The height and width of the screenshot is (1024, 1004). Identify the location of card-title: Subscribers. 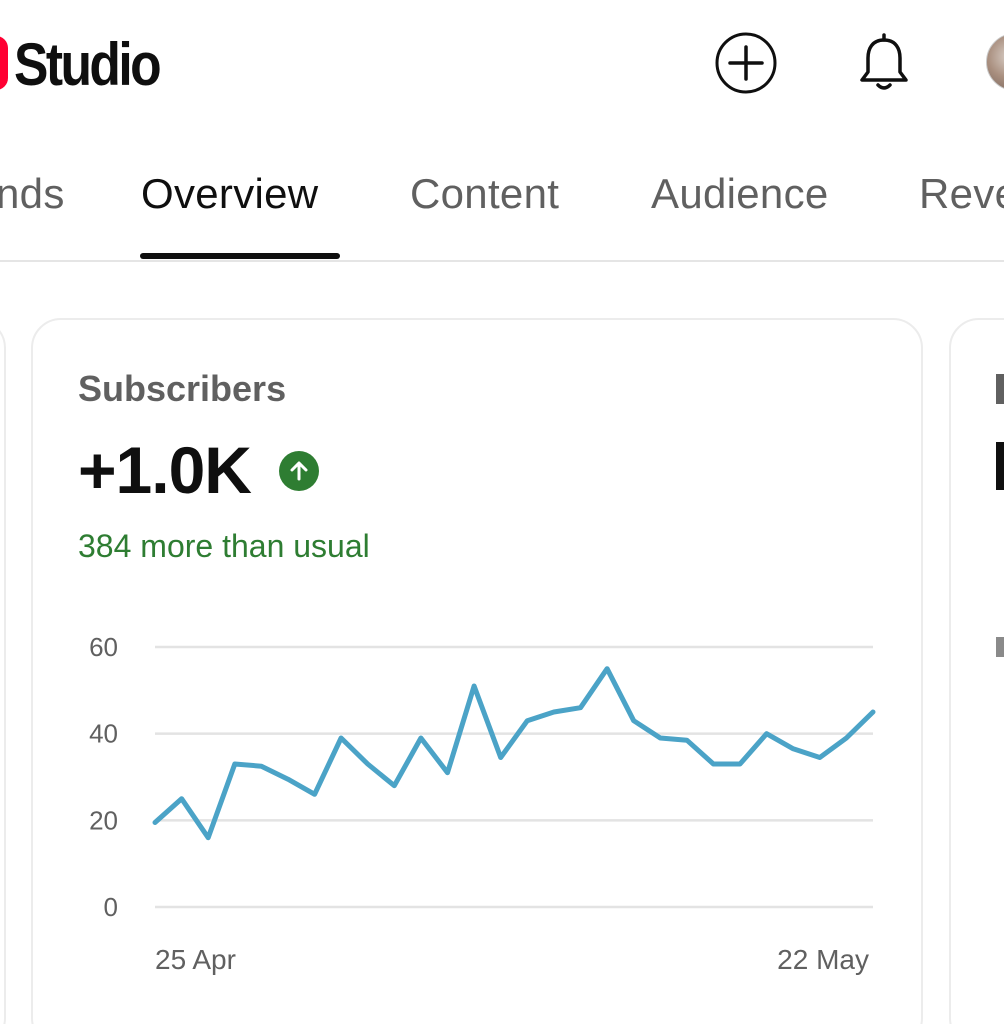
(182, 388).